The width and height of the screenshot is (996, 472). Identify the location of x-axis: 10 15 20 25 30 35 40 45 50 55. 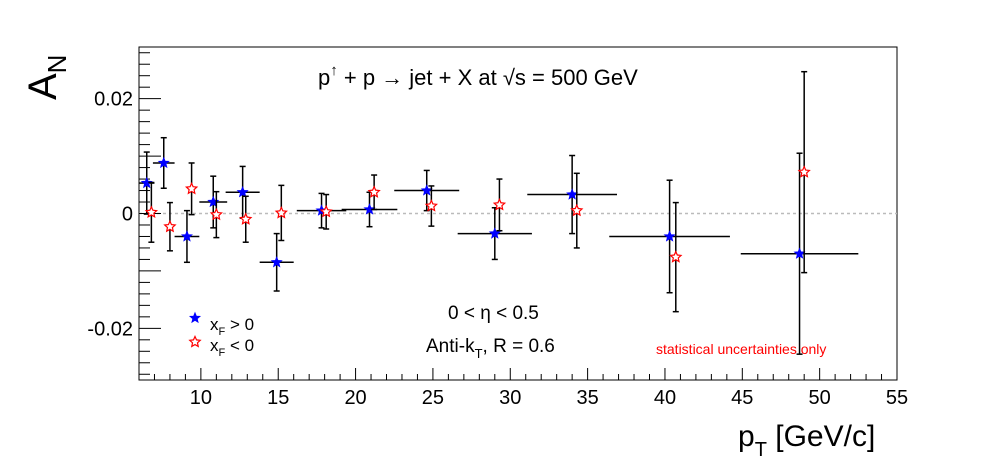
(523, 388).